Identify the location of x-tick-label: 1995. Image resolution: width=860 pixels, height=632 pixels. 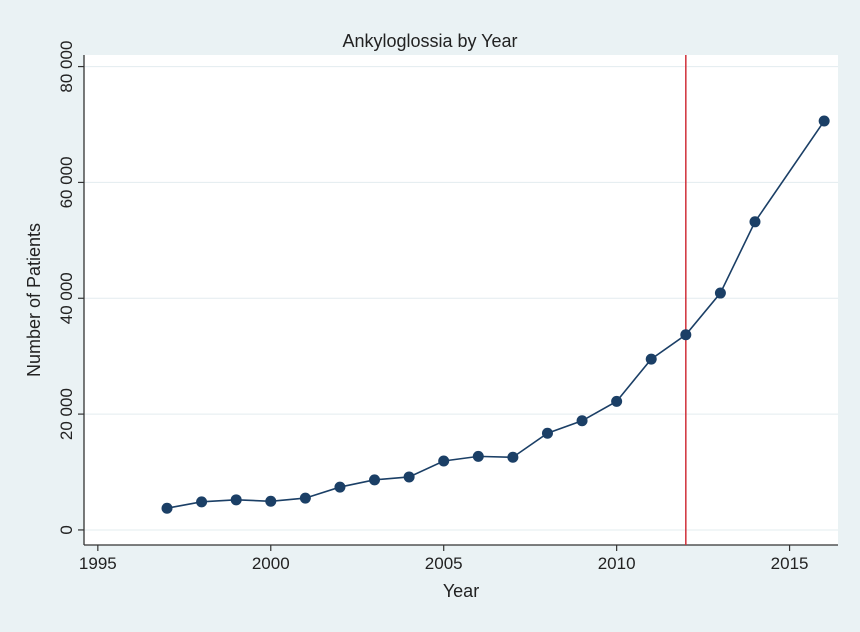
(98, 563).